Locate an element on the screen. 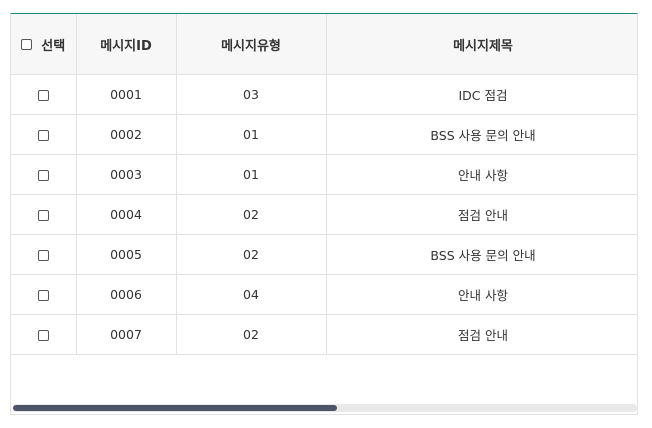 This screenshot has width=652, height=428. row-message-type: 04 is located at coordinates (251, 294).